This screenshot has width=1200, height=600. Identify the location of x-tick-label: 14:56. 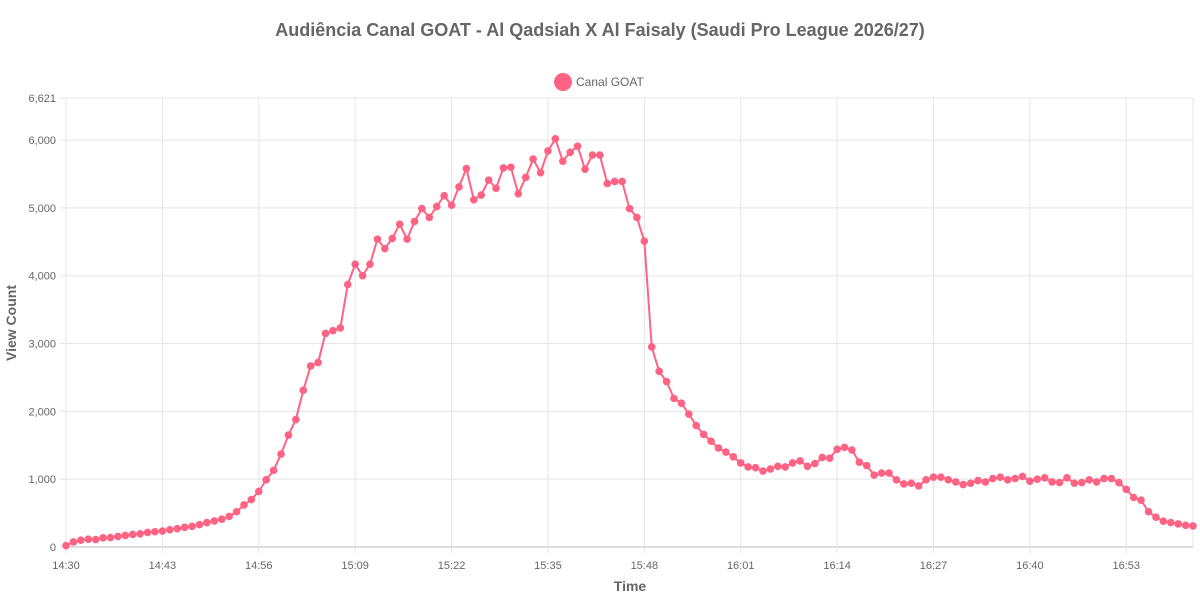
(259, 566).